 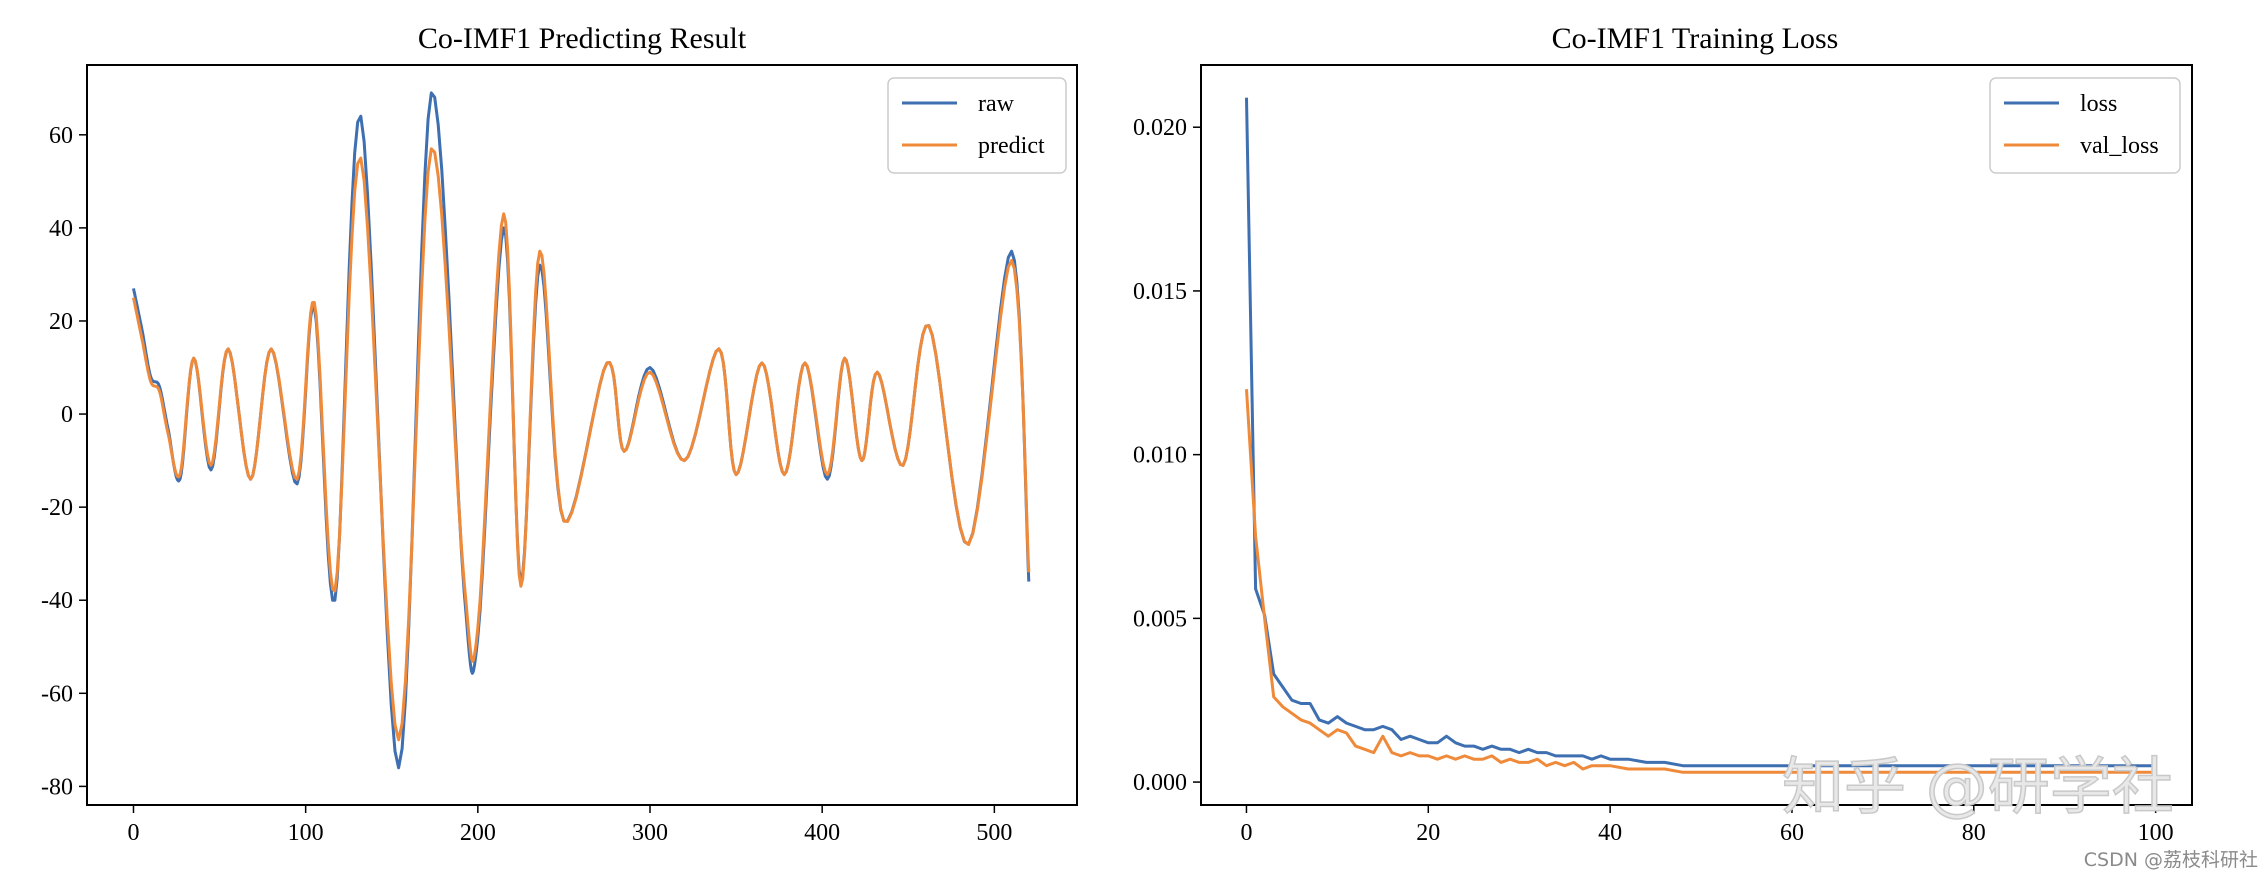 I want to click on x-tick-label: 300, so click(x=650, y=833).